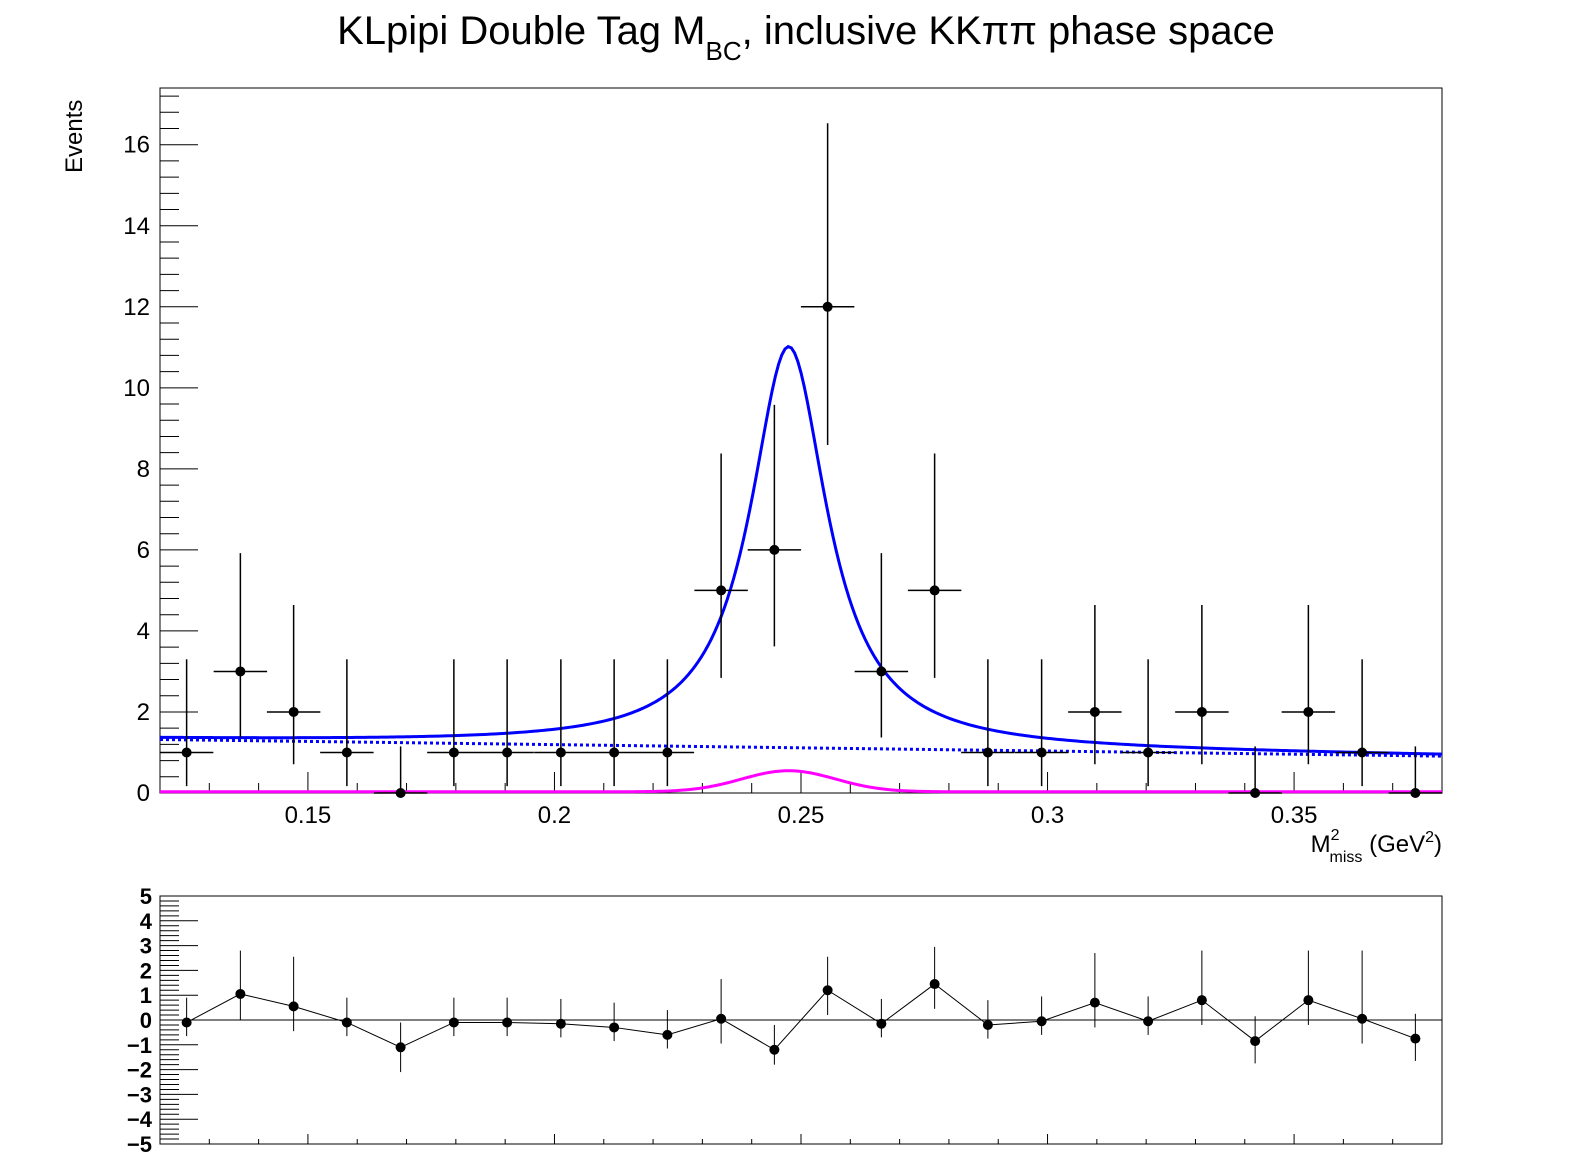  I want to click on background-curve, so click(801, 748).